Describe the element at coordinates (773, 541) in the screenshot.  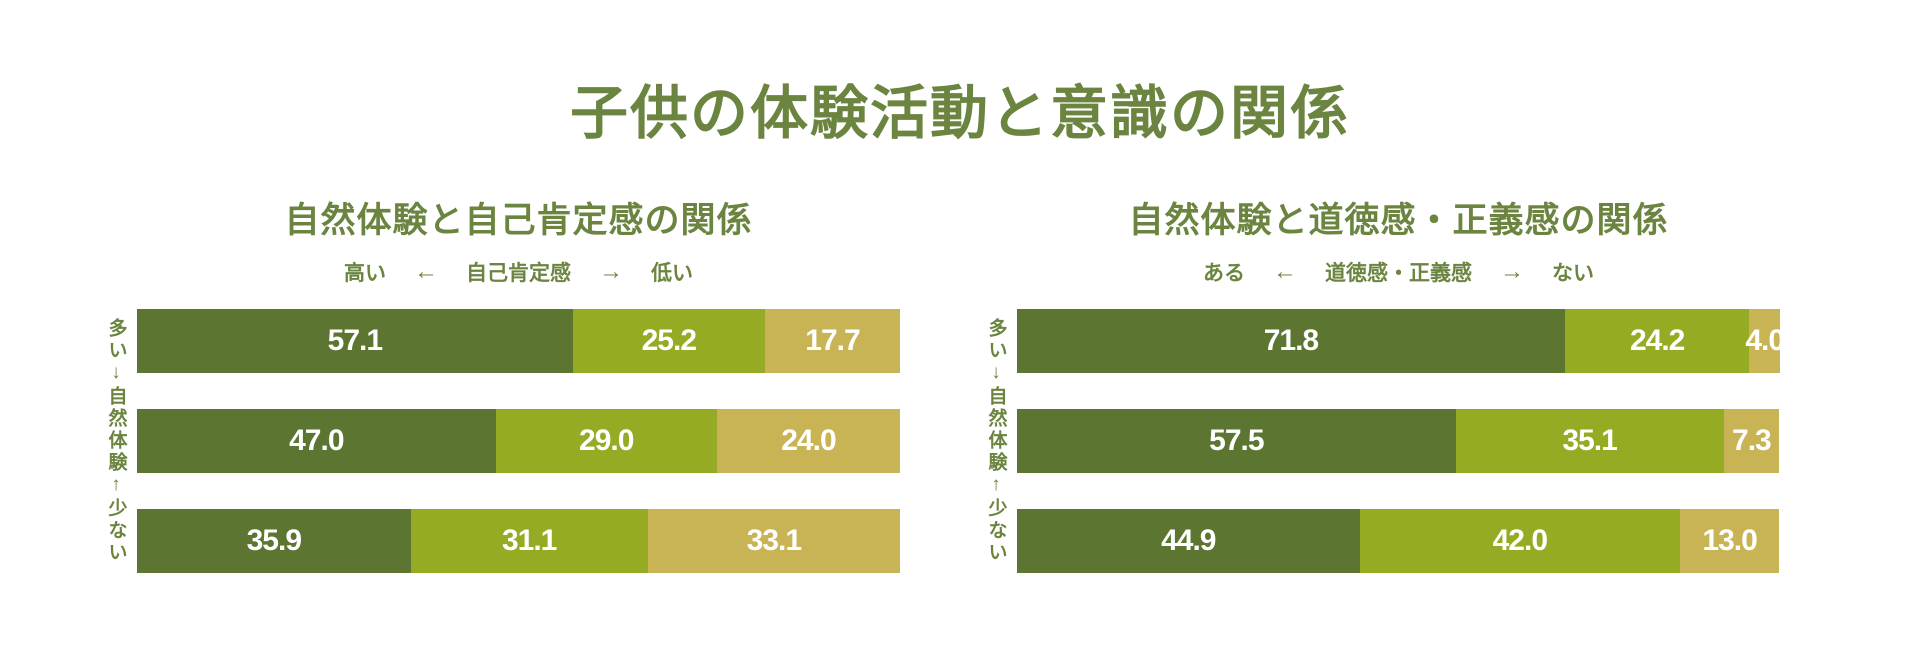
I see `bar-segment: 33.1` at that location.